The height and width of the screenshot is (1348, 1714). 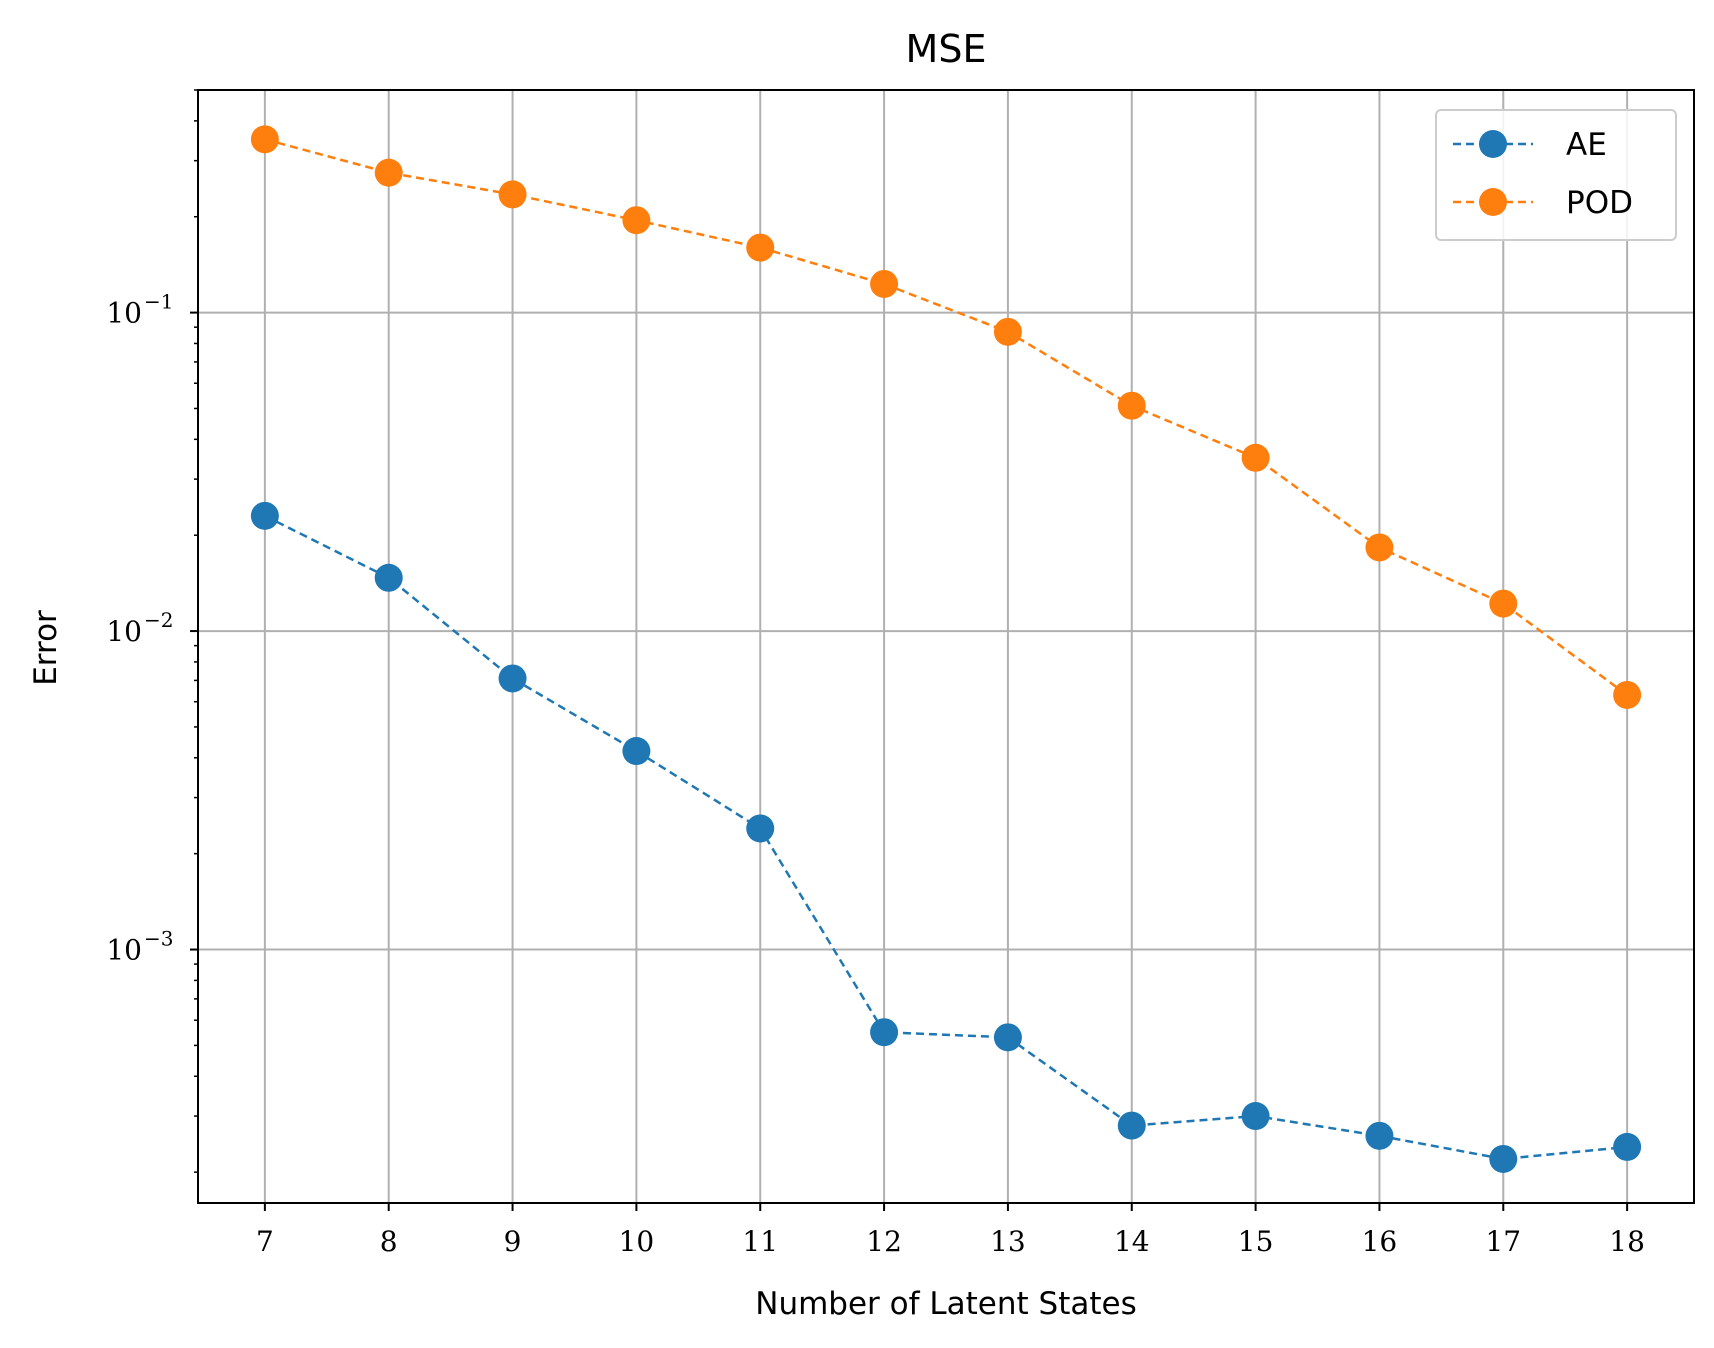 What do you see at coordinates (1503, 1241) in the screenshot?
I see `x-tick-label: 17` at bounding box center [1503, 1241].